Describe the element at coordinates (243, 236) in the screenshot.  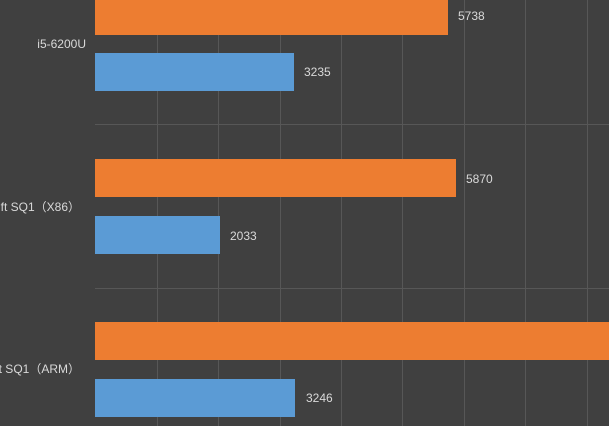
I see `data-label: 2033` at that location.